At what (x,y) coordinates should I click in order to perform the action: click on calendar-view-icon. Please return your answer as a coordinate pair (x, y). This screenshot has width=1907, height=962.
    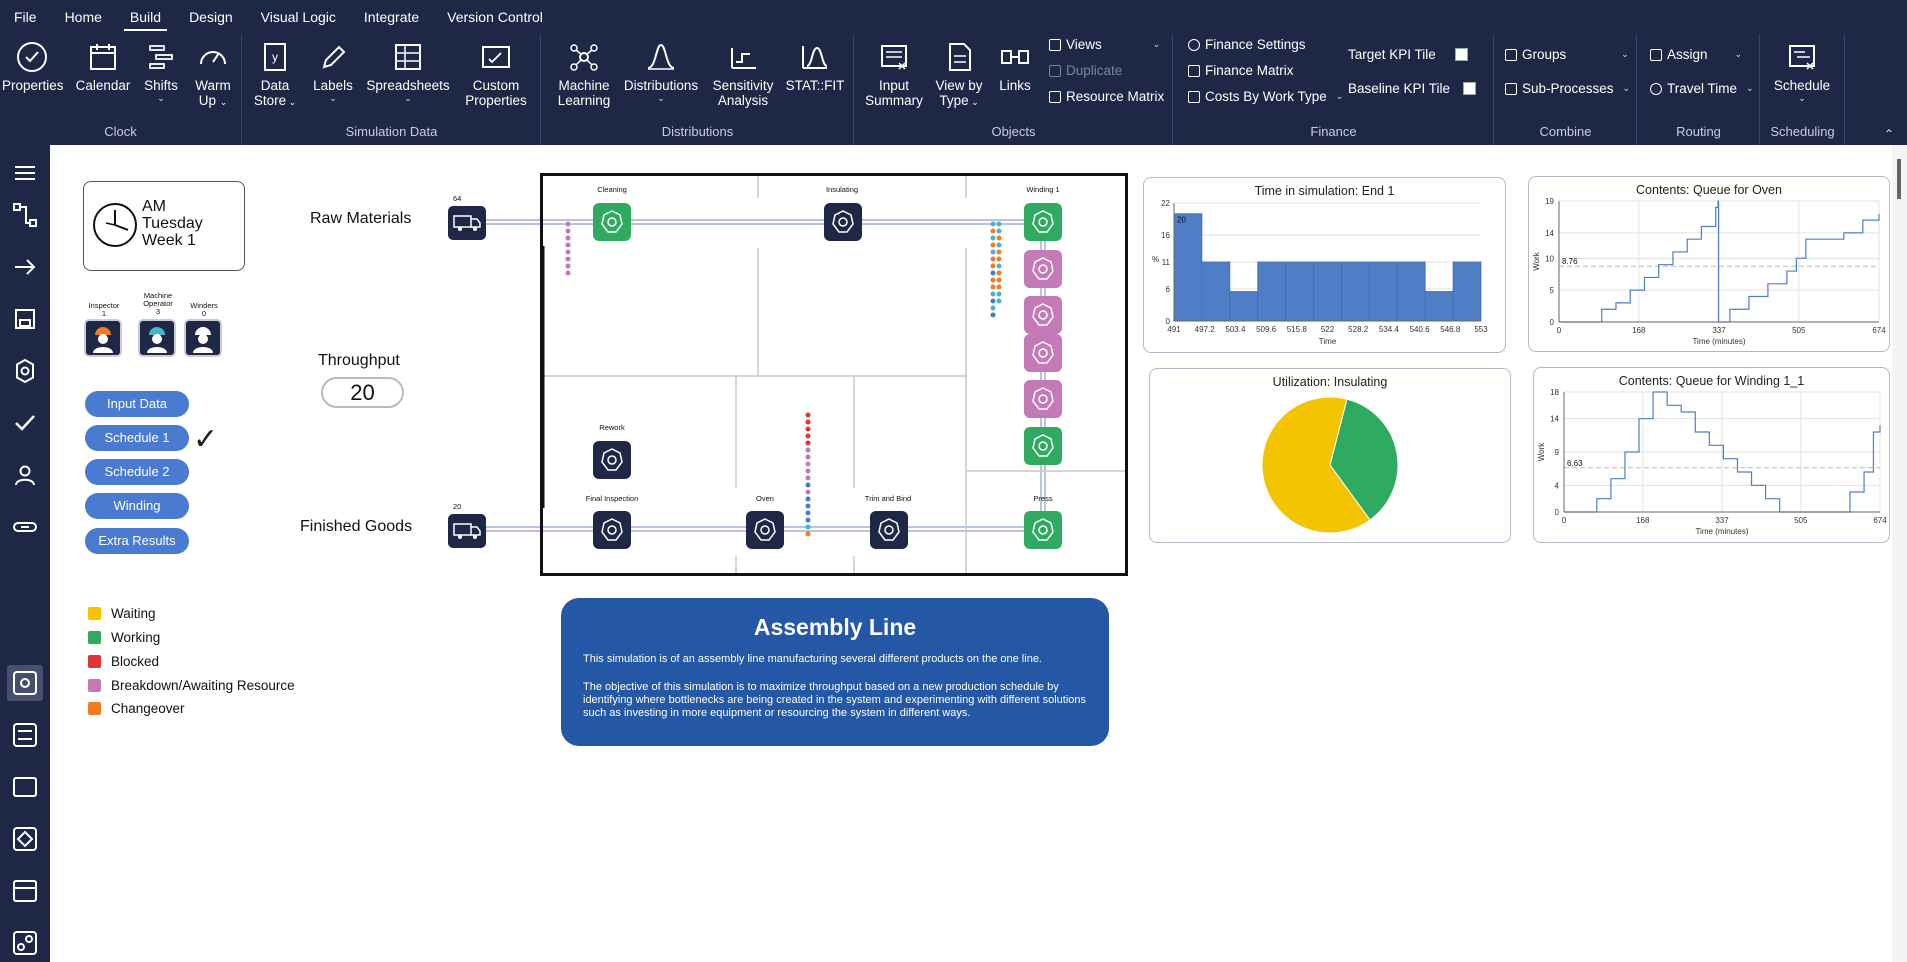
    Looking at the image, I should click on (25, 891).